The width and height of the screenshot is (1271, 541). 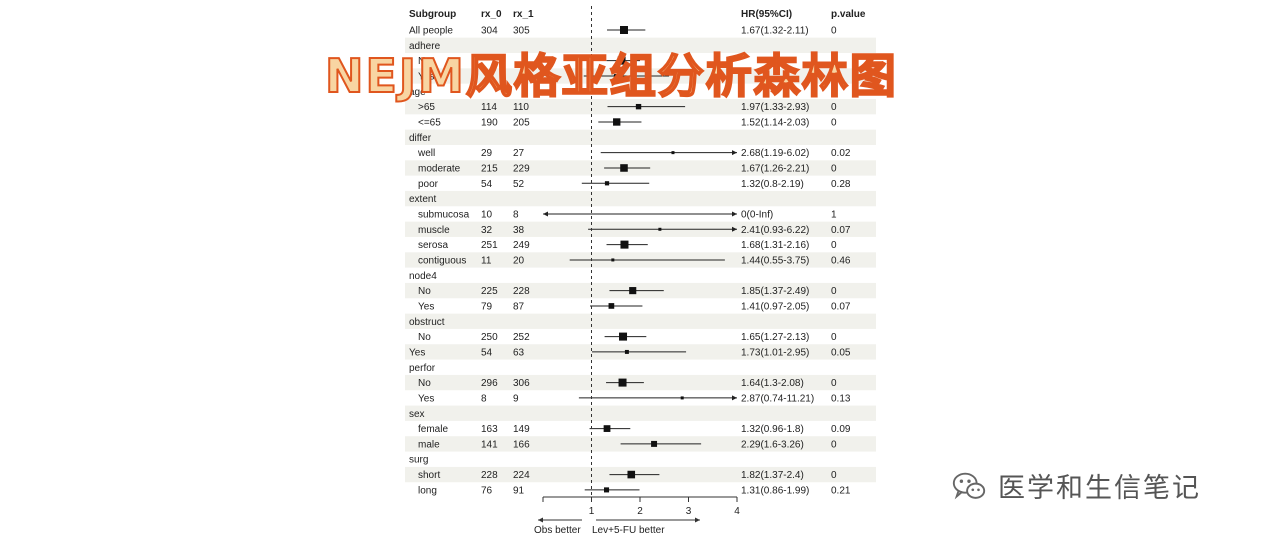 What do you see at coordinates (521, 245) in the screenshot?
I see `rx1-value: 249` at bounding box center [521, 245].